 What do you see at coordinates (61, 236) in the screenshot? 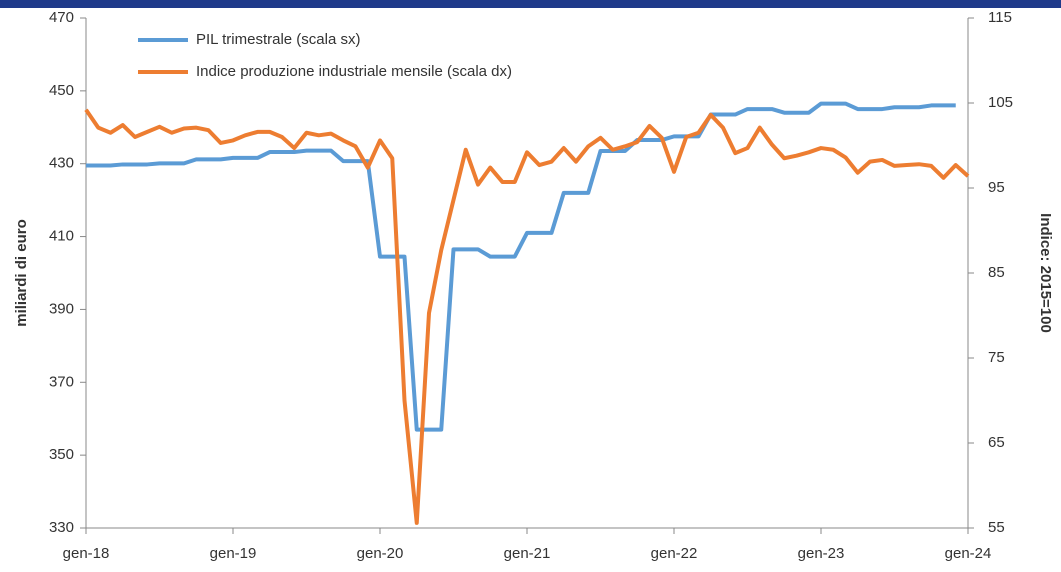
I see `y-tick-label: 410` at bounding box center [61, 236].